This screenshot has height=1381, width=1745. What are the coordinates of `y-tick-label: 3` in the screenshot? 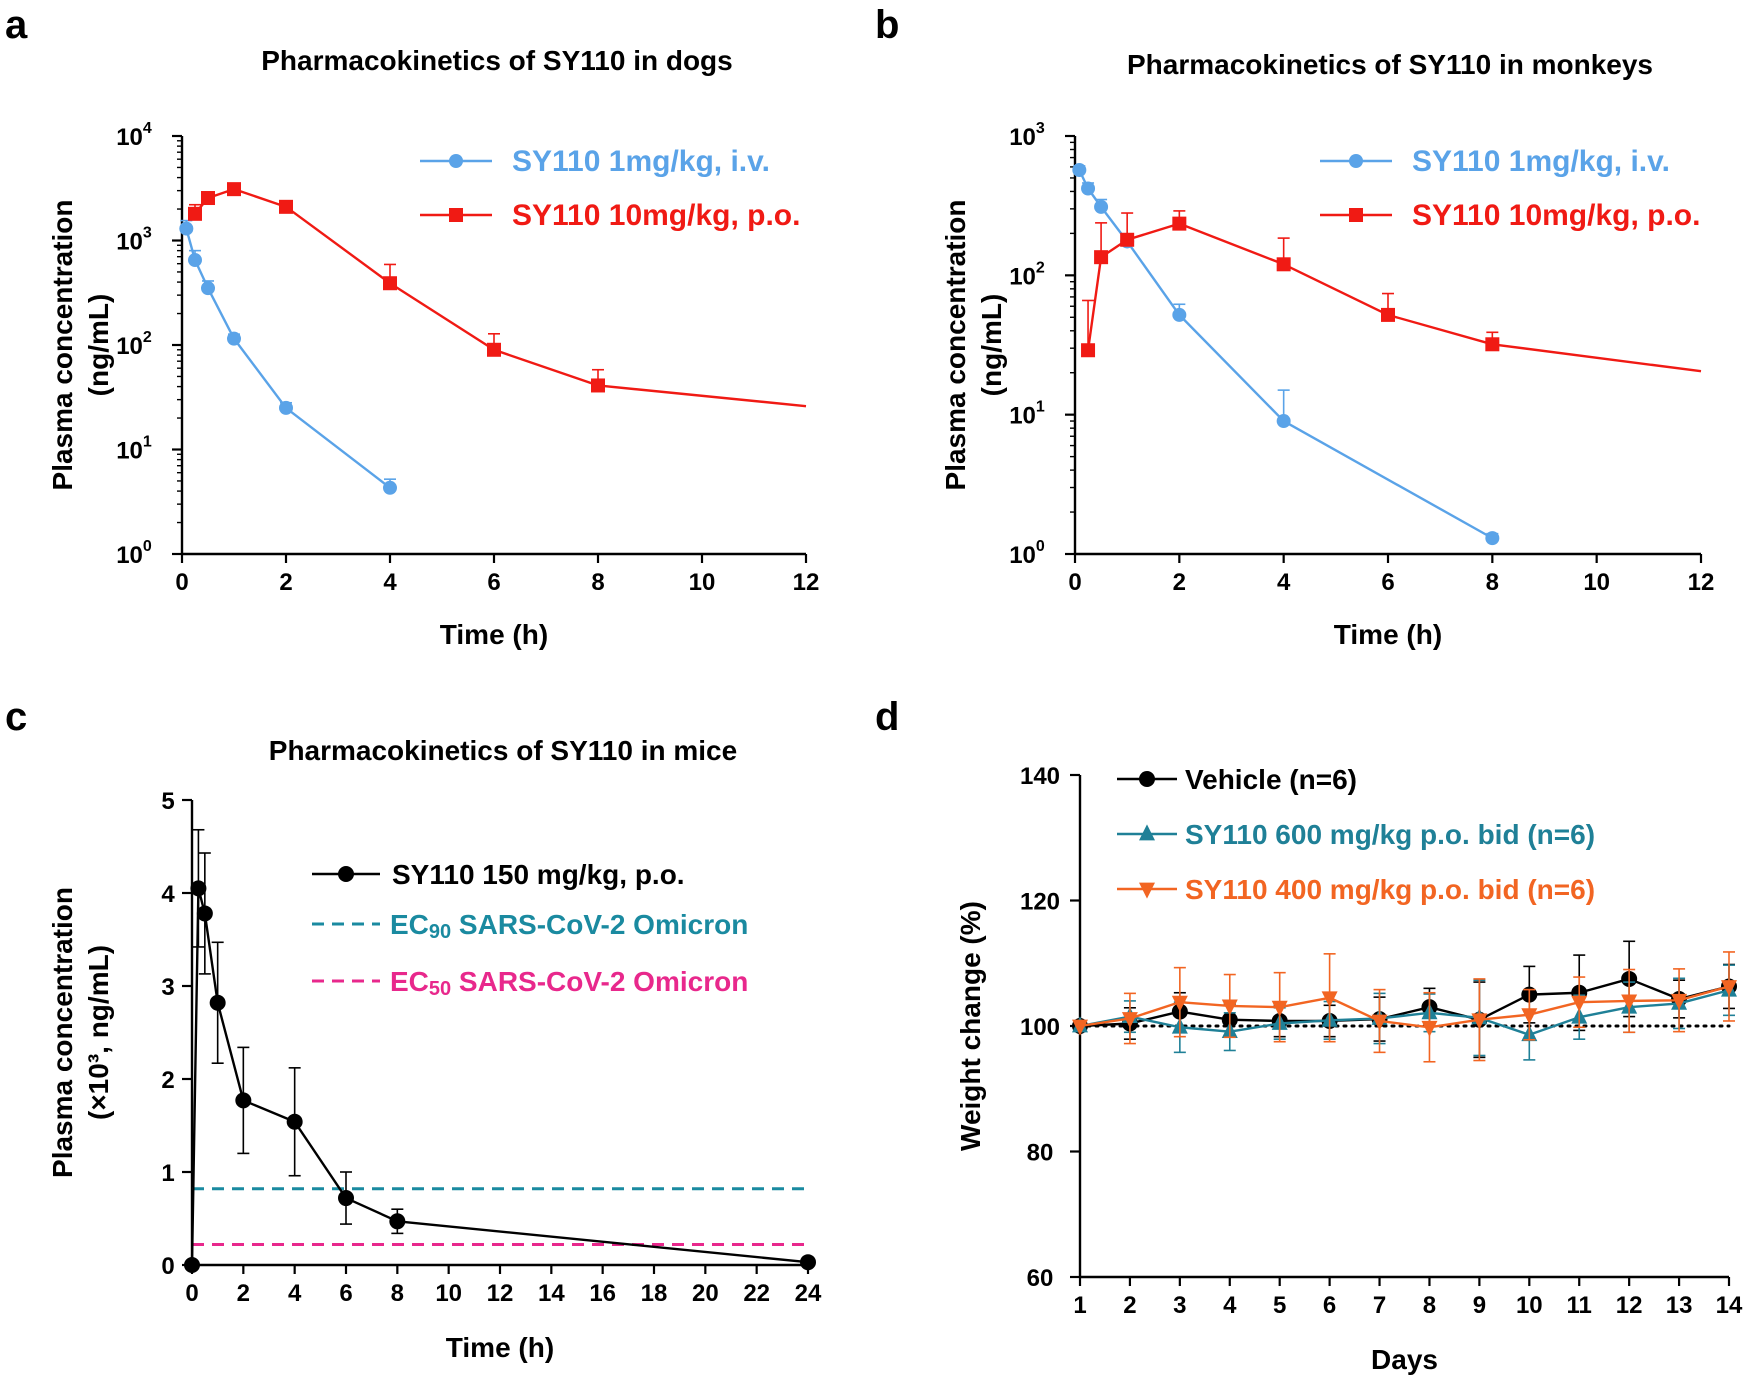 It's located at (167, 987).